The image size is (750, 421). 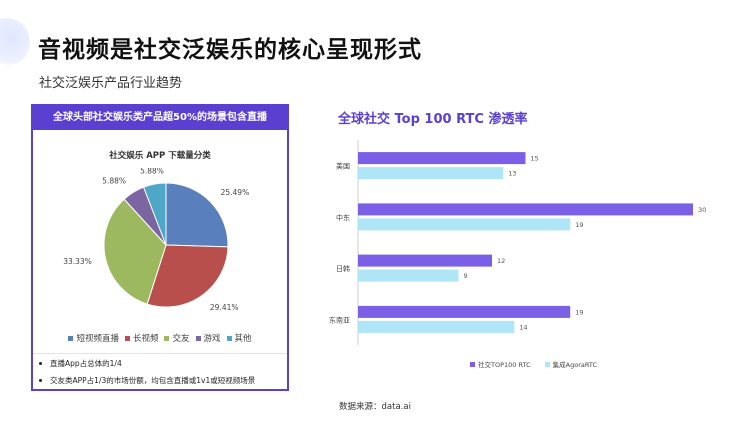 I want to click on pie-data-label: 25.49%, so click(x=235, y=192).